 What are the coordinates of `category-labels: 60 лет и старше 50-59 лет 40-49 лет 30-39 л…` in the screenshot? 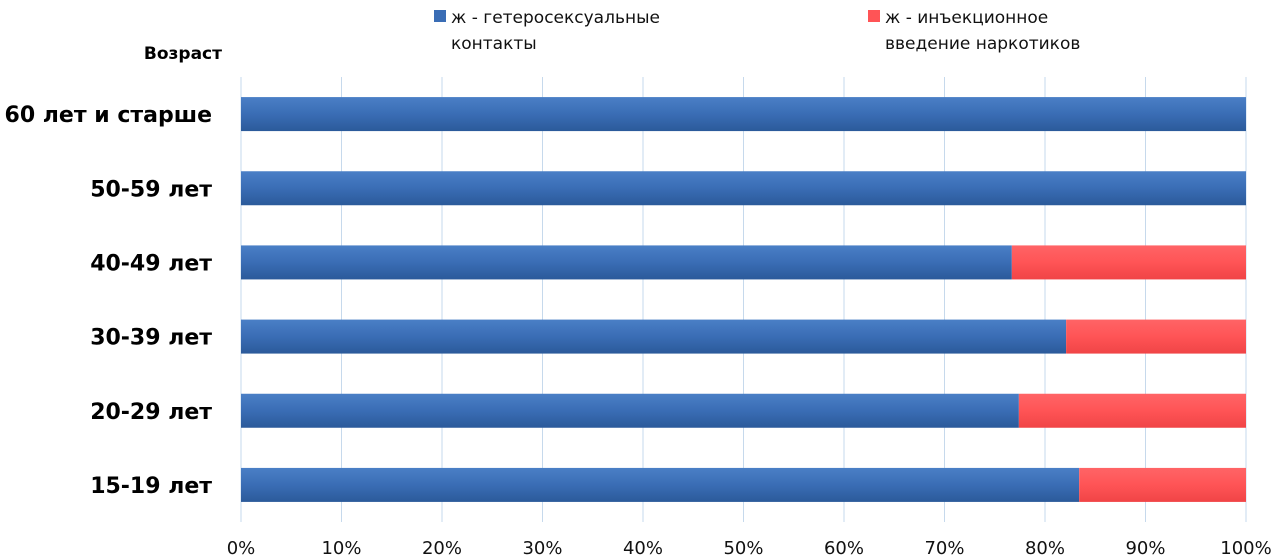 It's located at (109, 301).